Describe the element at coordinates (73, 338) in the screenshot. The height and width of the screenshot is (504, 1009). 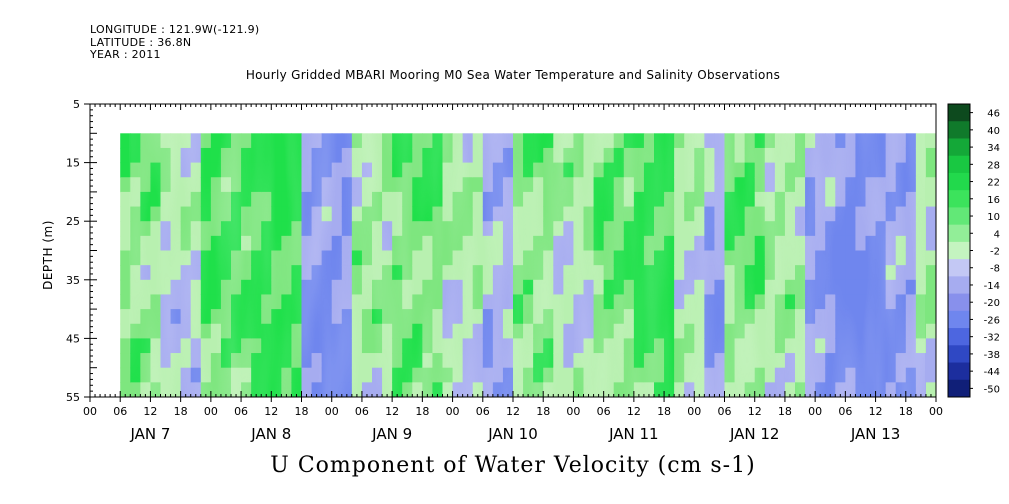
I see `y-tick-label: 45` at that location.